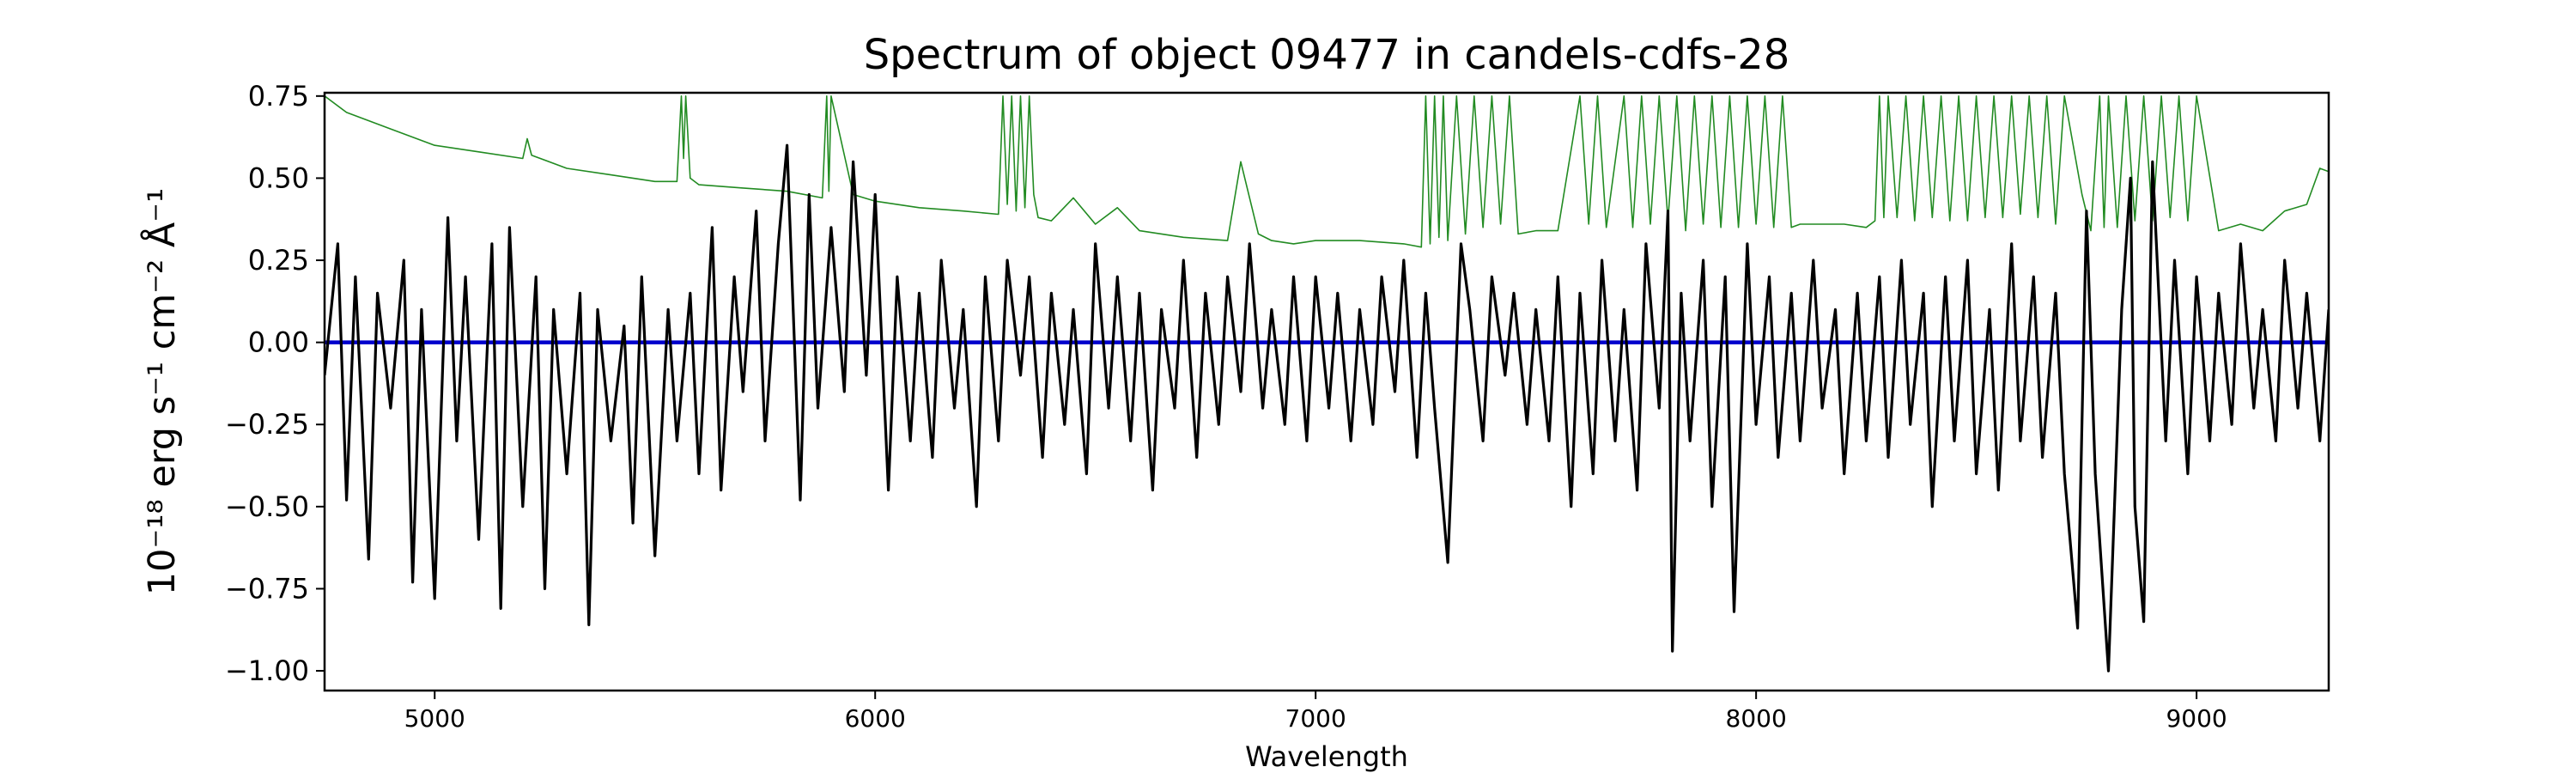 The height and width of the screenshot is (773, 2576). I want to click on y-tick-label: −0.25, so click(267, 425).